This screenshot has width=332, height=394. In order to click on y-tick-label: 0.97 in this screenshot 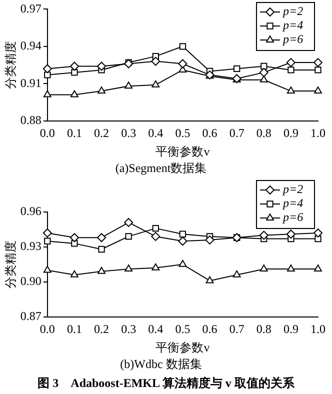, I will do `click(31, 8)`.